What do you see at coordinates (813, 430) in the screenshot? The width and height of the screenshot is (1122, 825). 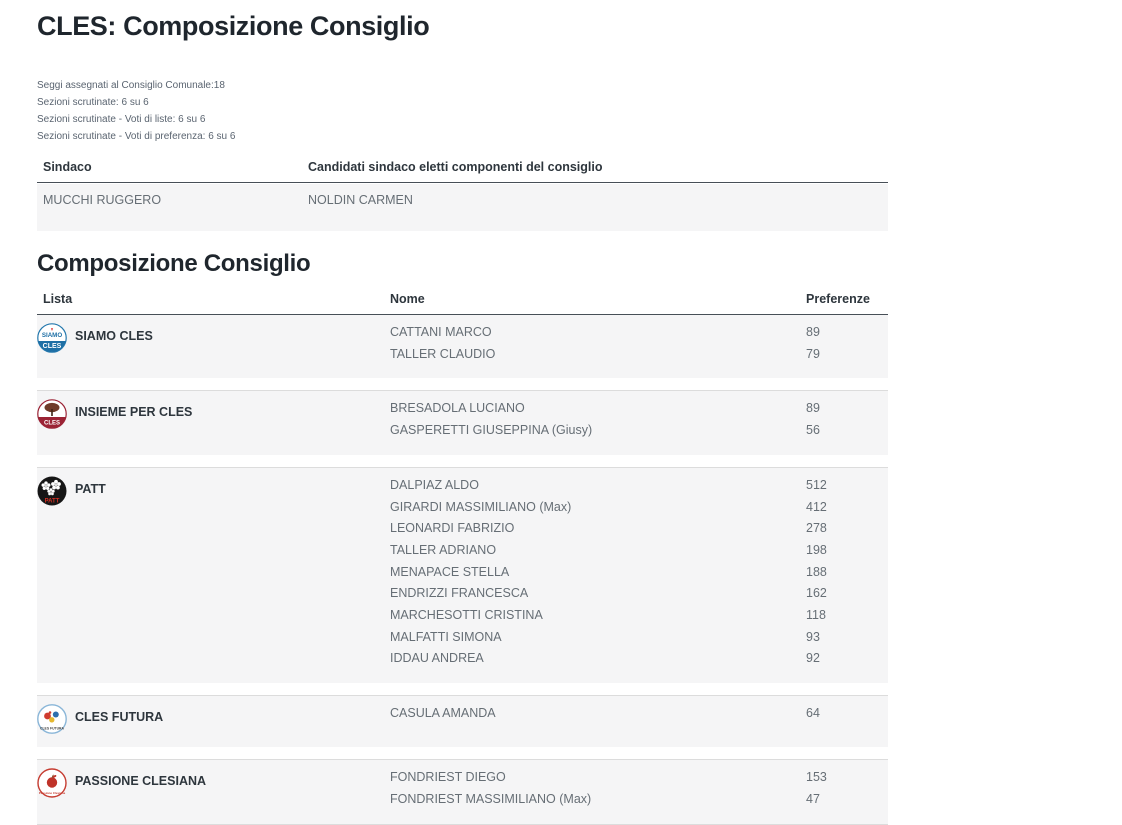 I see `member-preferences: 56` at bounding box center [813, 430].